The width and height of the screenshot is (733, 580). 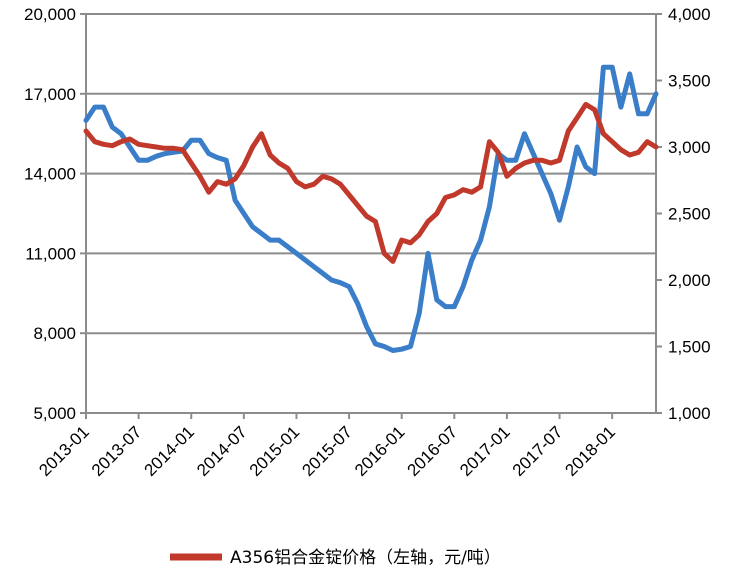 I want to click on right-tick-label-2: 2,000, so click(x=689, y=280).